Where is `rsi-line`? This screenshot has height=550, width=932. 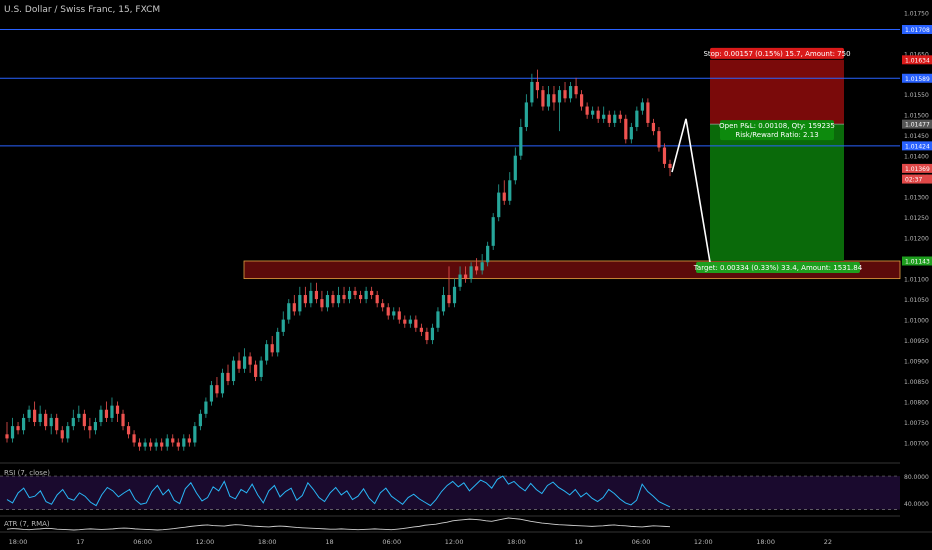 rsi-line is located at coordinates (338, 491).